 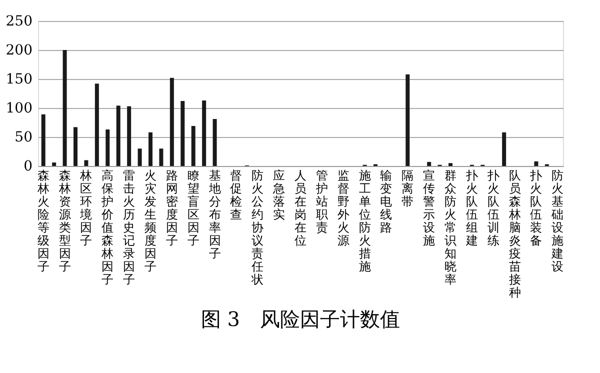 What do you see at coordinates (258, 227) in the screenshot?
I see `category-label: 防火公约协议责任状` at bounding box center [258, 227].